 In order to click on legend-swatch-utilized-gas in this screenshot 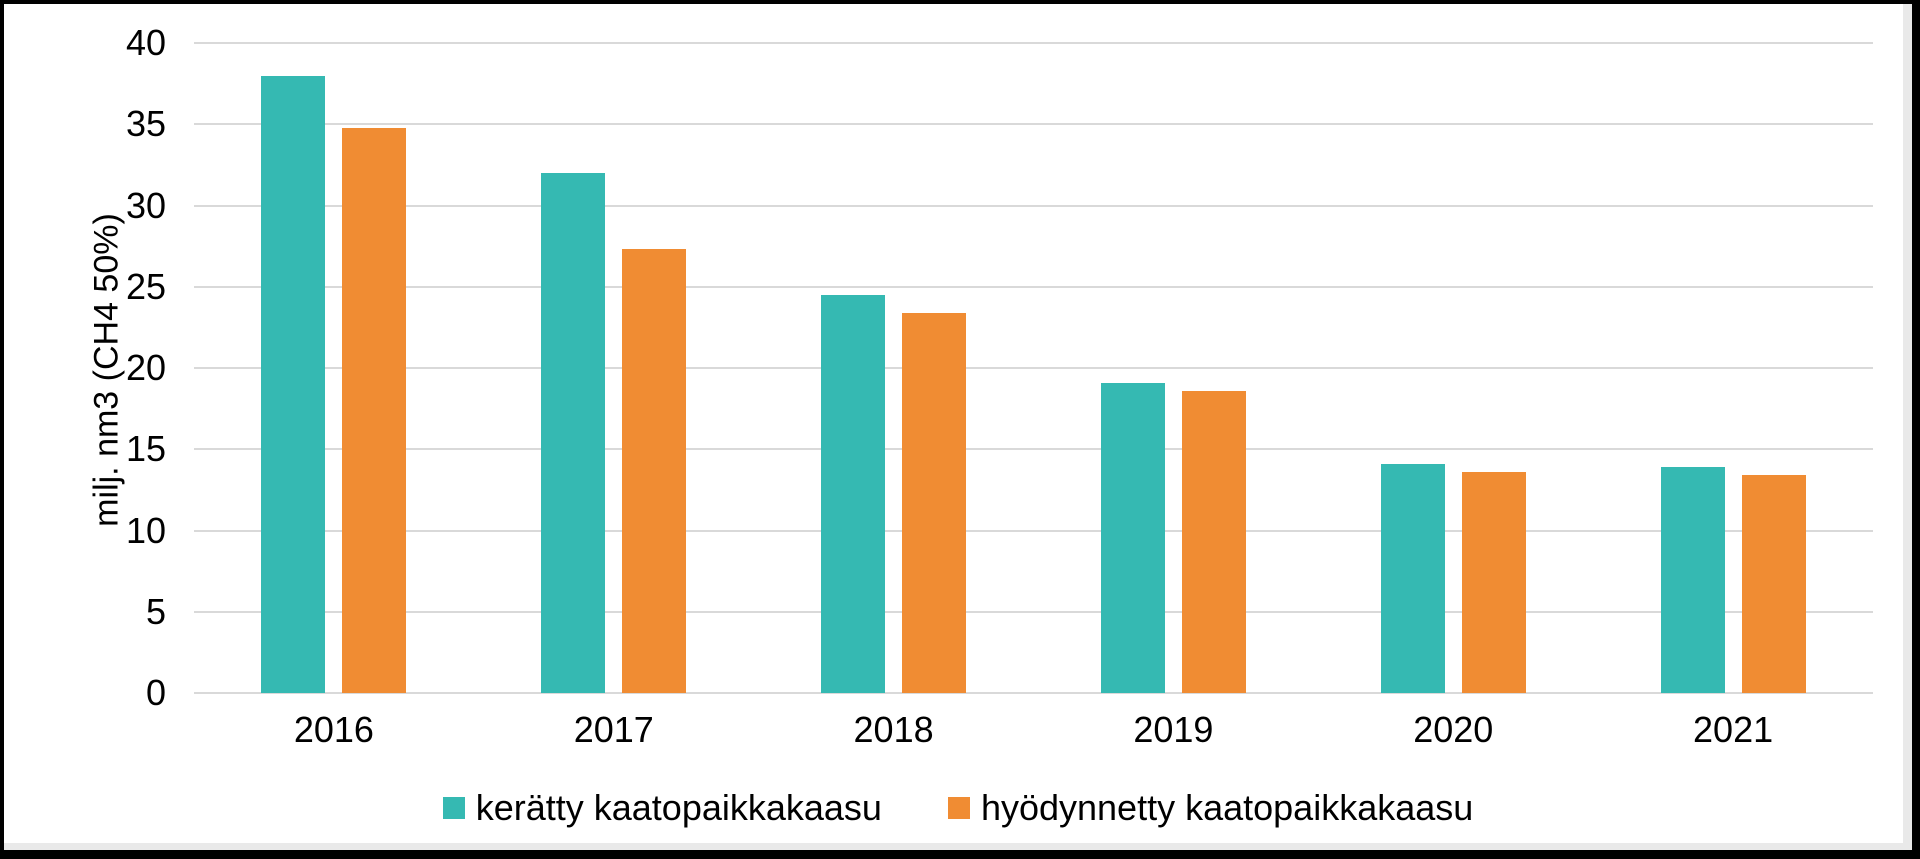, I will do `click(958, 808)`.